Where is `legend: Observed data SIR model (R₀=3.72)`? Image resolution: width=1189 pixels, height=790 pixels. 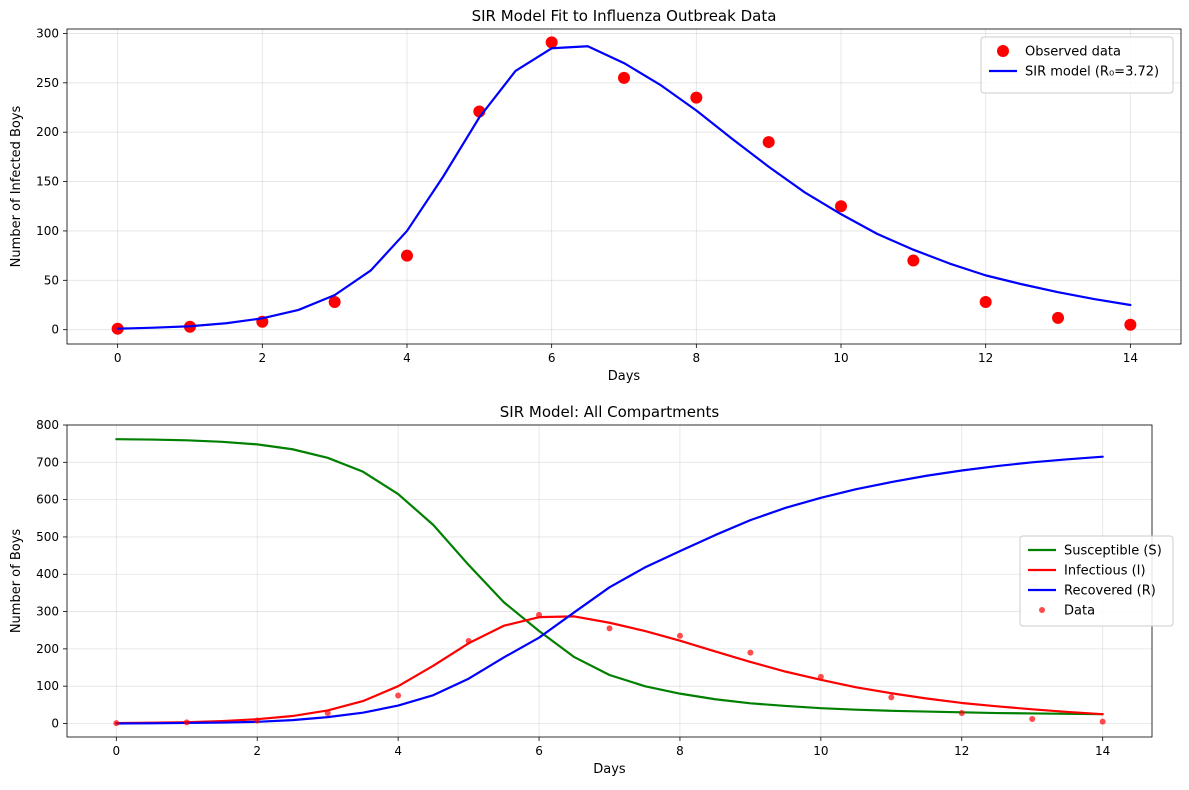 legend: Observed data SIR model (R₀=3.72) is located at coordinates (1077, 65).